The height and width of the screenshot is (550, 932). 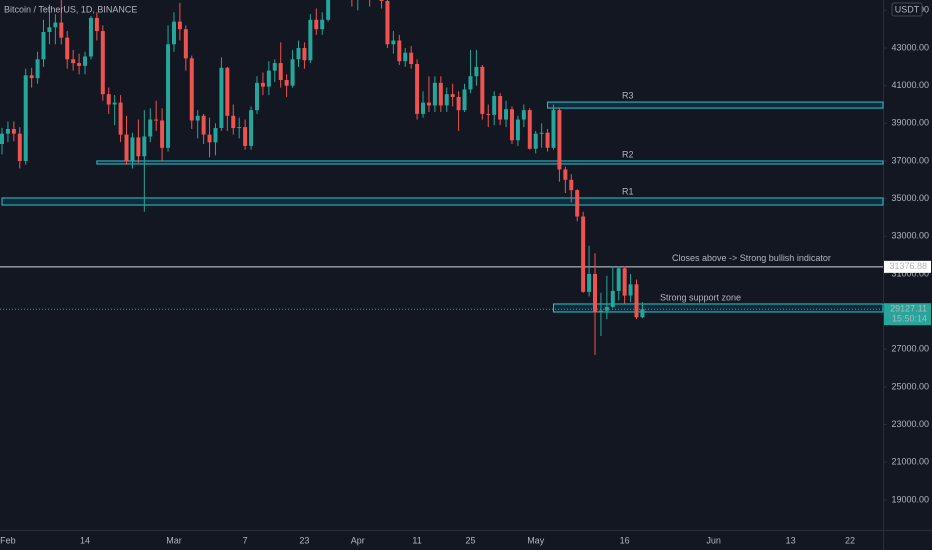 I want to click on currency-box, so click(x=907, y=9).